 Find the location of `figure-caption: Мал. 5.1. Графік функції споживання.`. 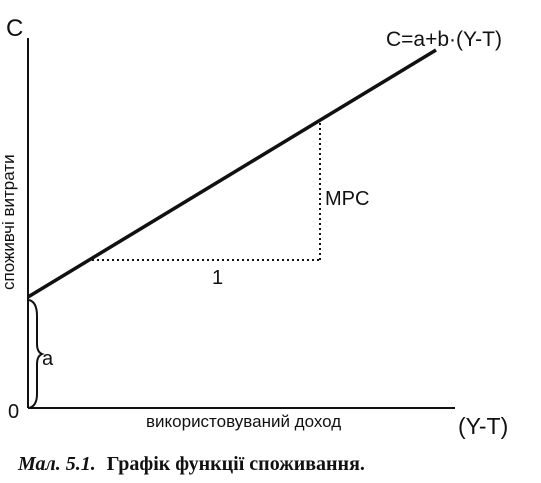

figure-caption: Мал. 5.1. Графік функції споживання. is located at coordinates (191, 464).